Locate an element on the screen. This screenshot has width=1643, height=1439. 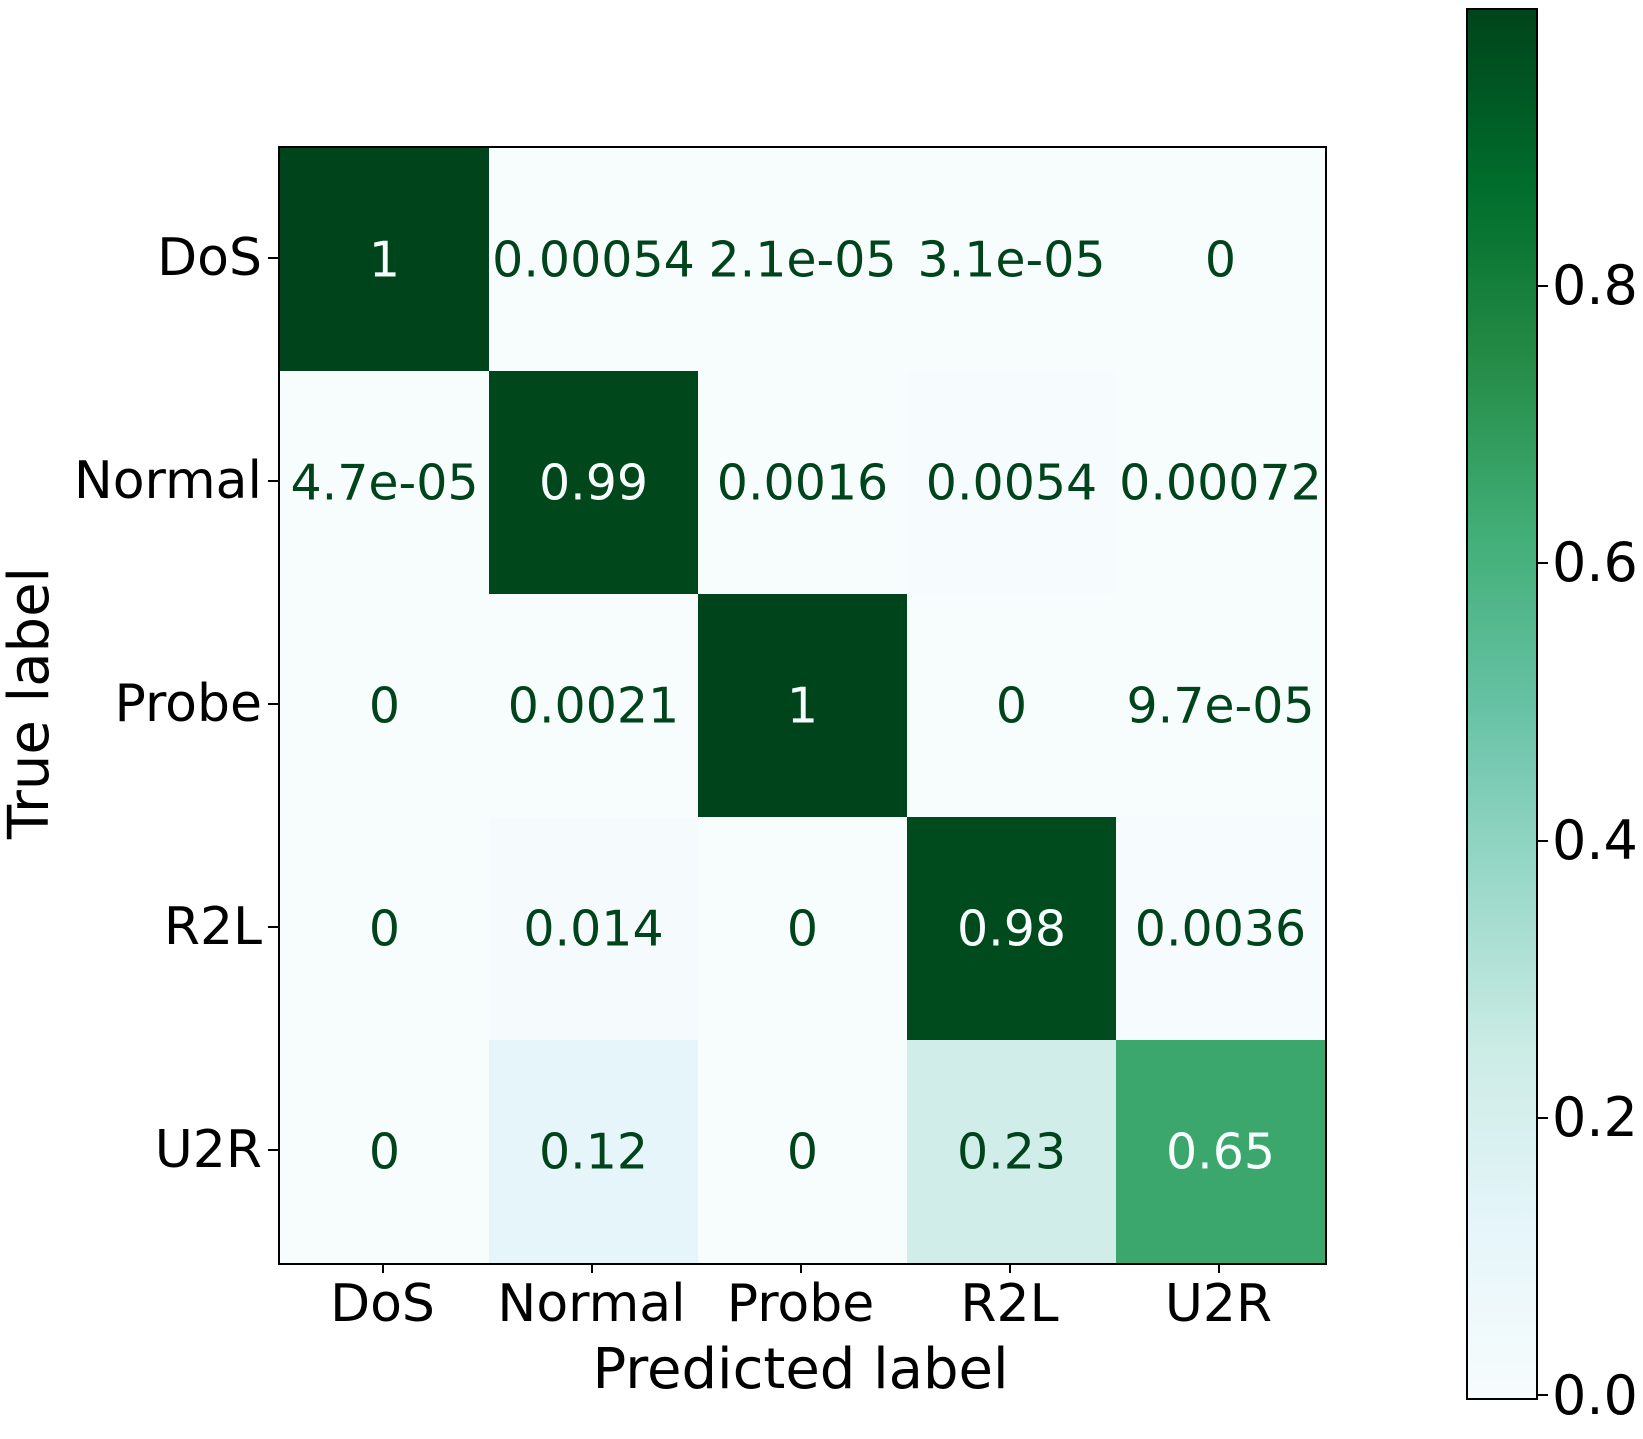
x-tick-label-dos: DoS is located at coordinates (382, 1304).